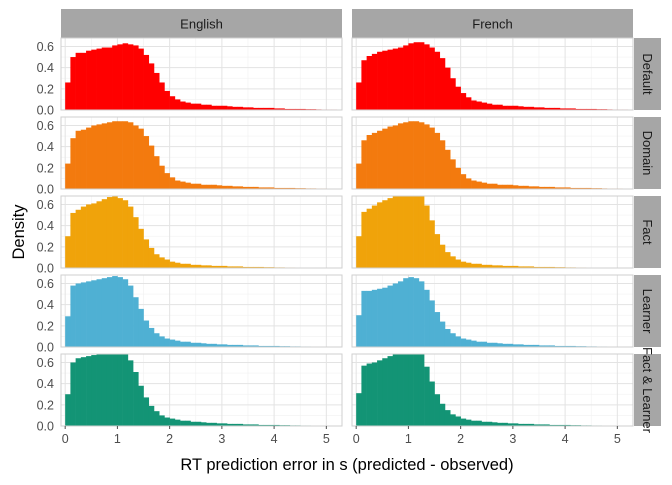 This screenshot has height=485, width=672. What do you see at coordinates (274, 439) in the screenshot?
I see `x-tick-label: 4` at bounding box center [274, 439].